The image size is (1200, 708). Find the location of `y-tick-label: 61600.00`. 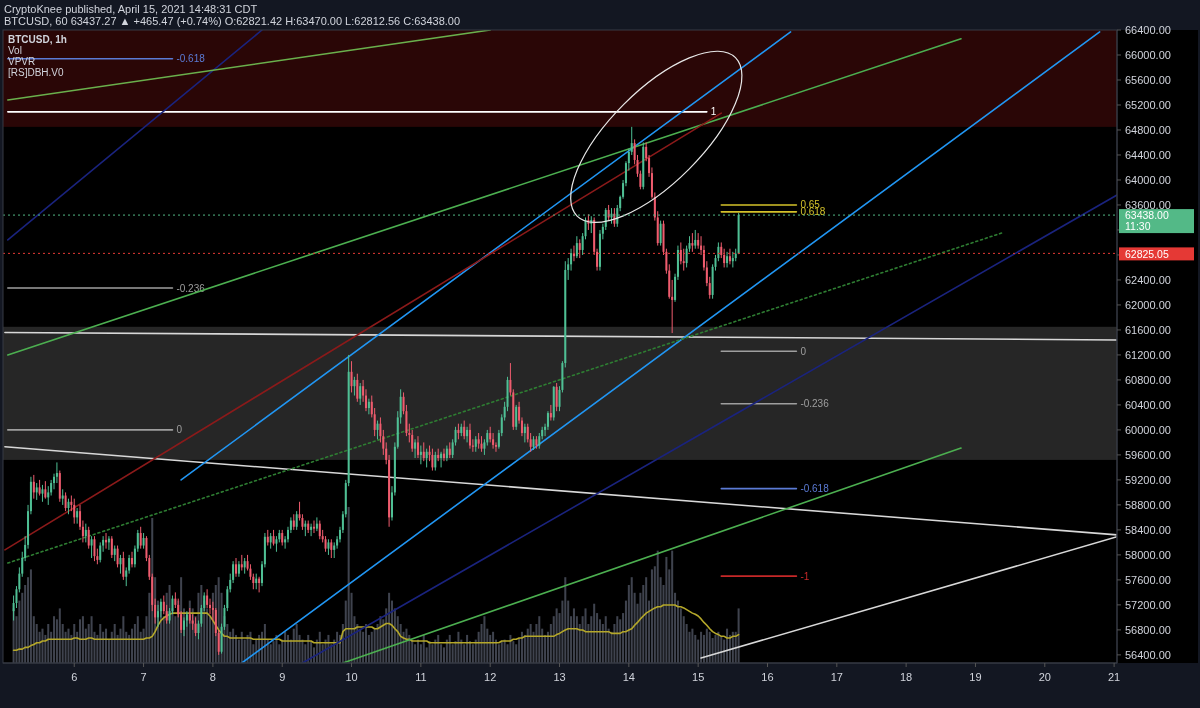

y-tick-label: 61600.00 is located at coordinates (1148, 329).